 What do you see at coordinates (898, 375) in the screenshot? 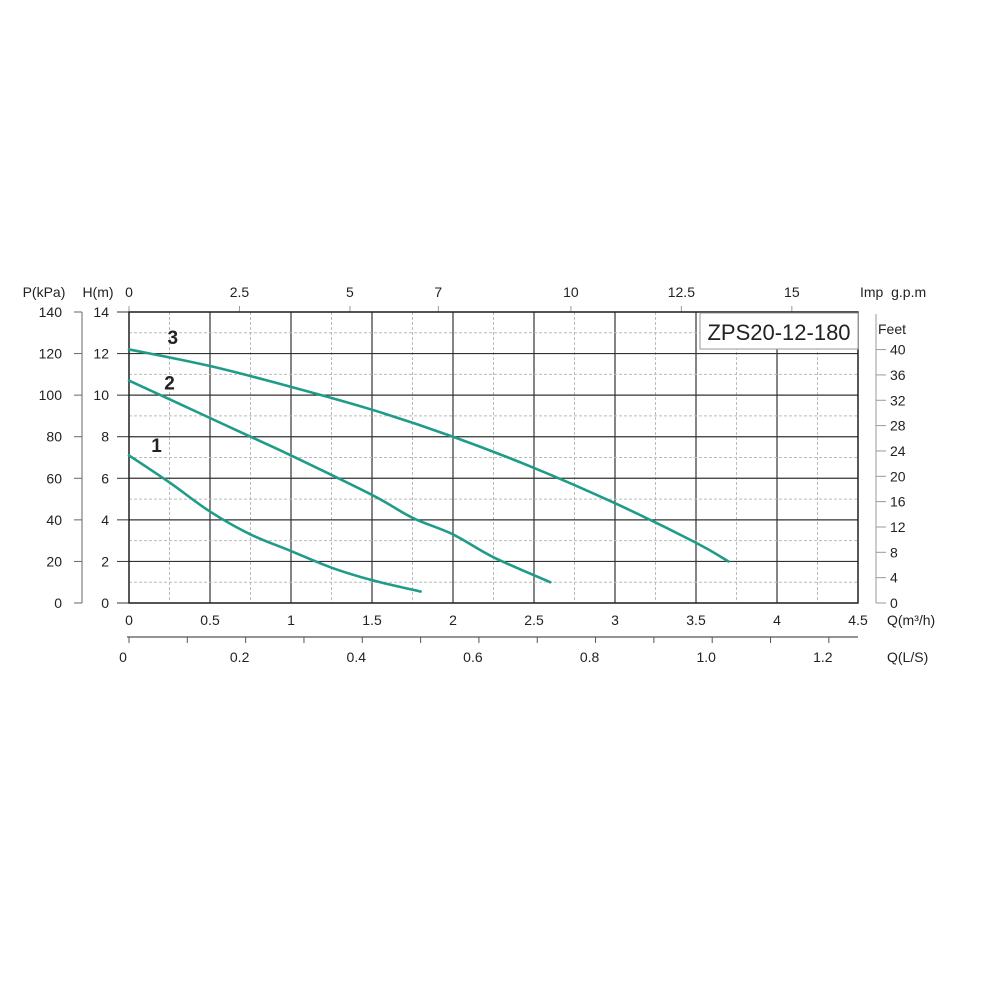
I see `feet-tick-label: 36` at bounding box center [898, 375].